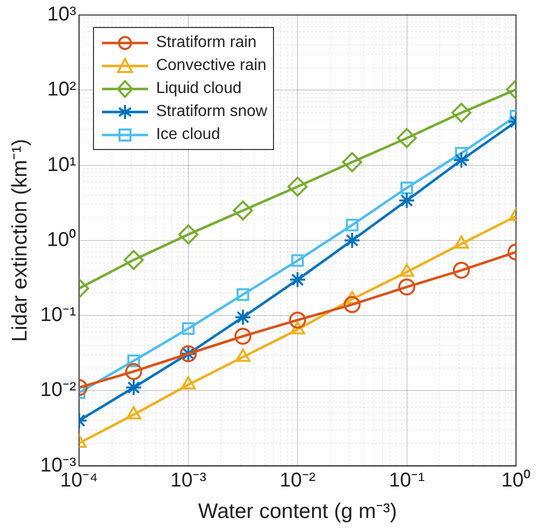 Image resolution: width=542 pixels, height=531 pixels. I want to click on y-tick-label: 10², so click(61, 89).